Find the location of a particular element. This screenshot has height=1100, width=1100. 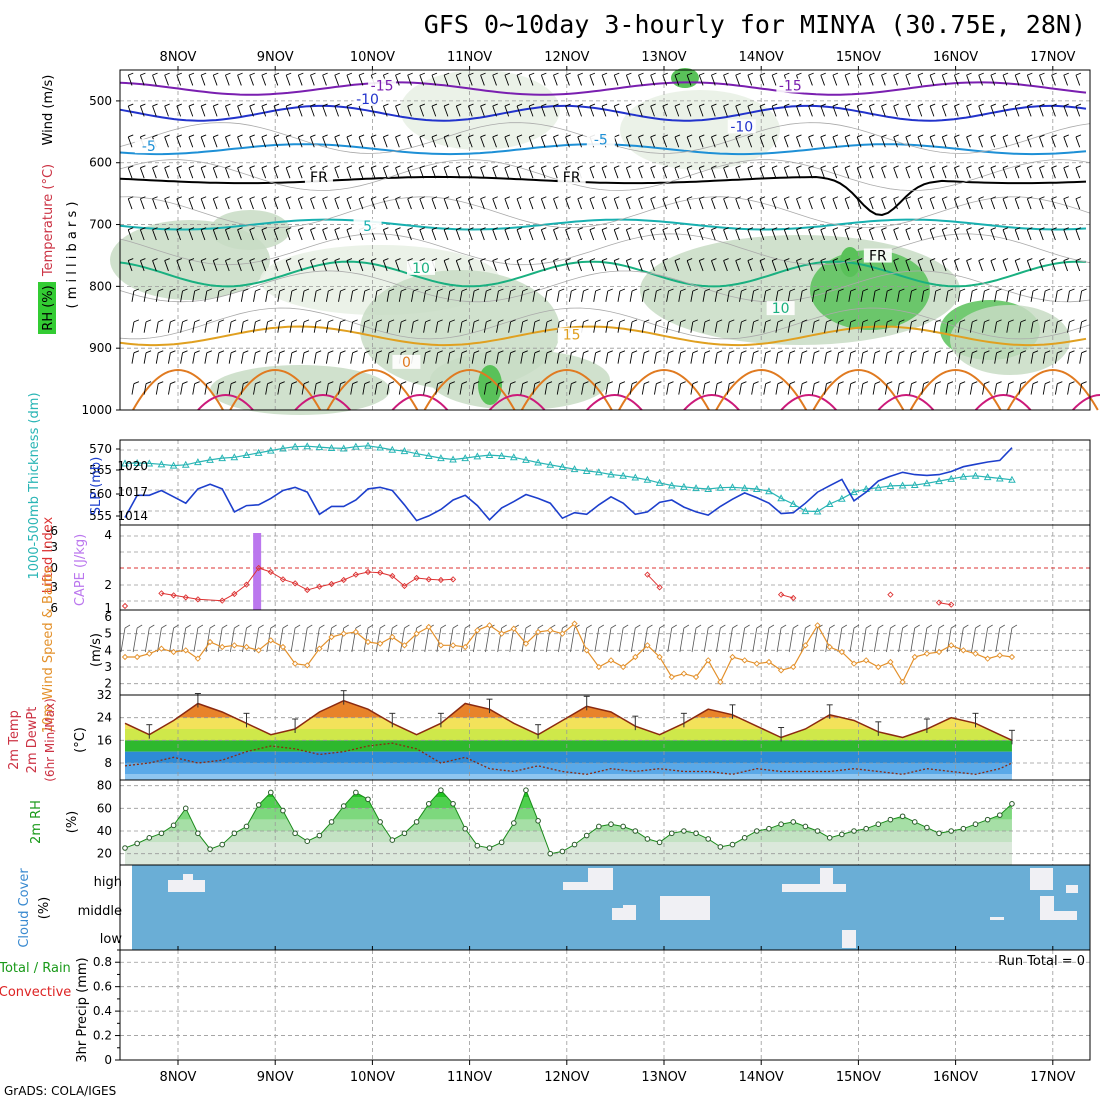

lifted-tick-label: -3 is located at coordinates (52, 547).